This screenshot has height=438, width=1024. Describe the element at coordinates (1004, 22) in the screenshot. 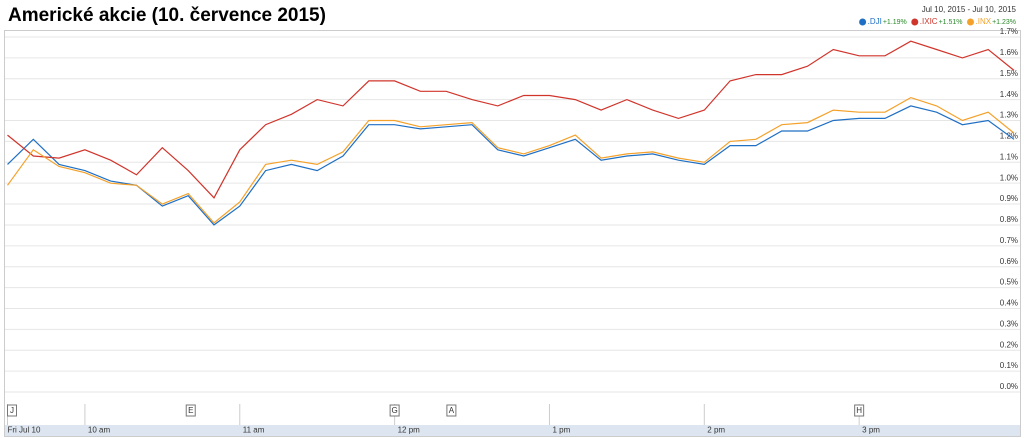

I see `legend-change: +1.23%` at that location.